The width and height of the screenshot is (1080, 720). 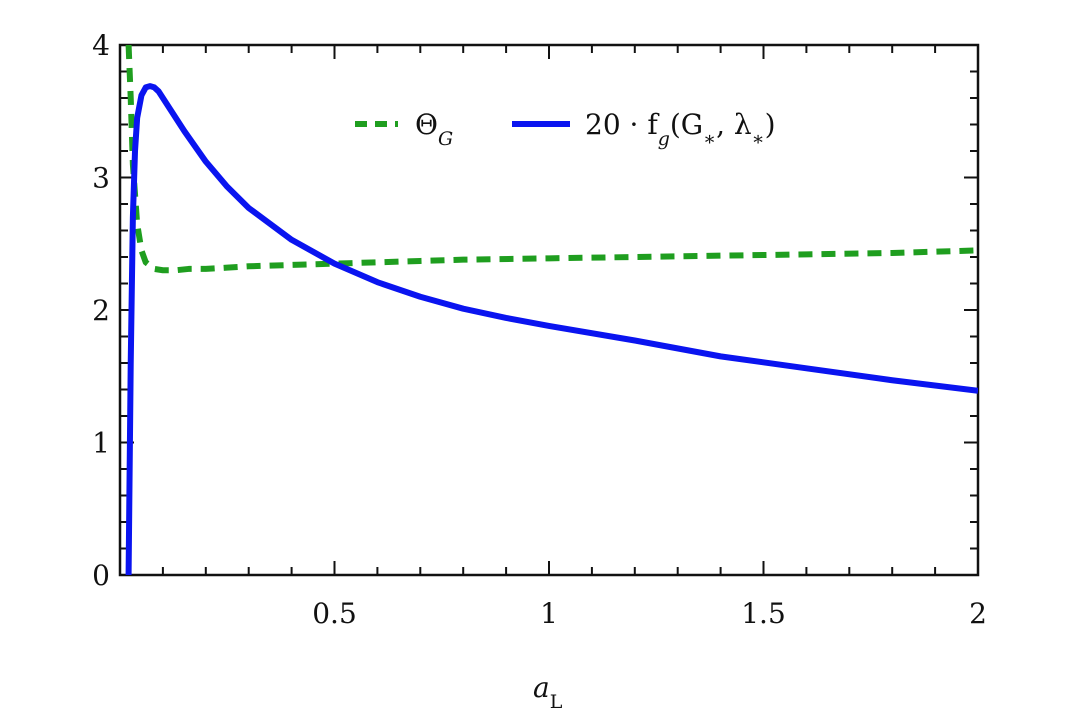 What do you see at coordinates (763, 613) in the screenshot?
I see `x-tick-label: 1.5` at bounding box center [763, 613].